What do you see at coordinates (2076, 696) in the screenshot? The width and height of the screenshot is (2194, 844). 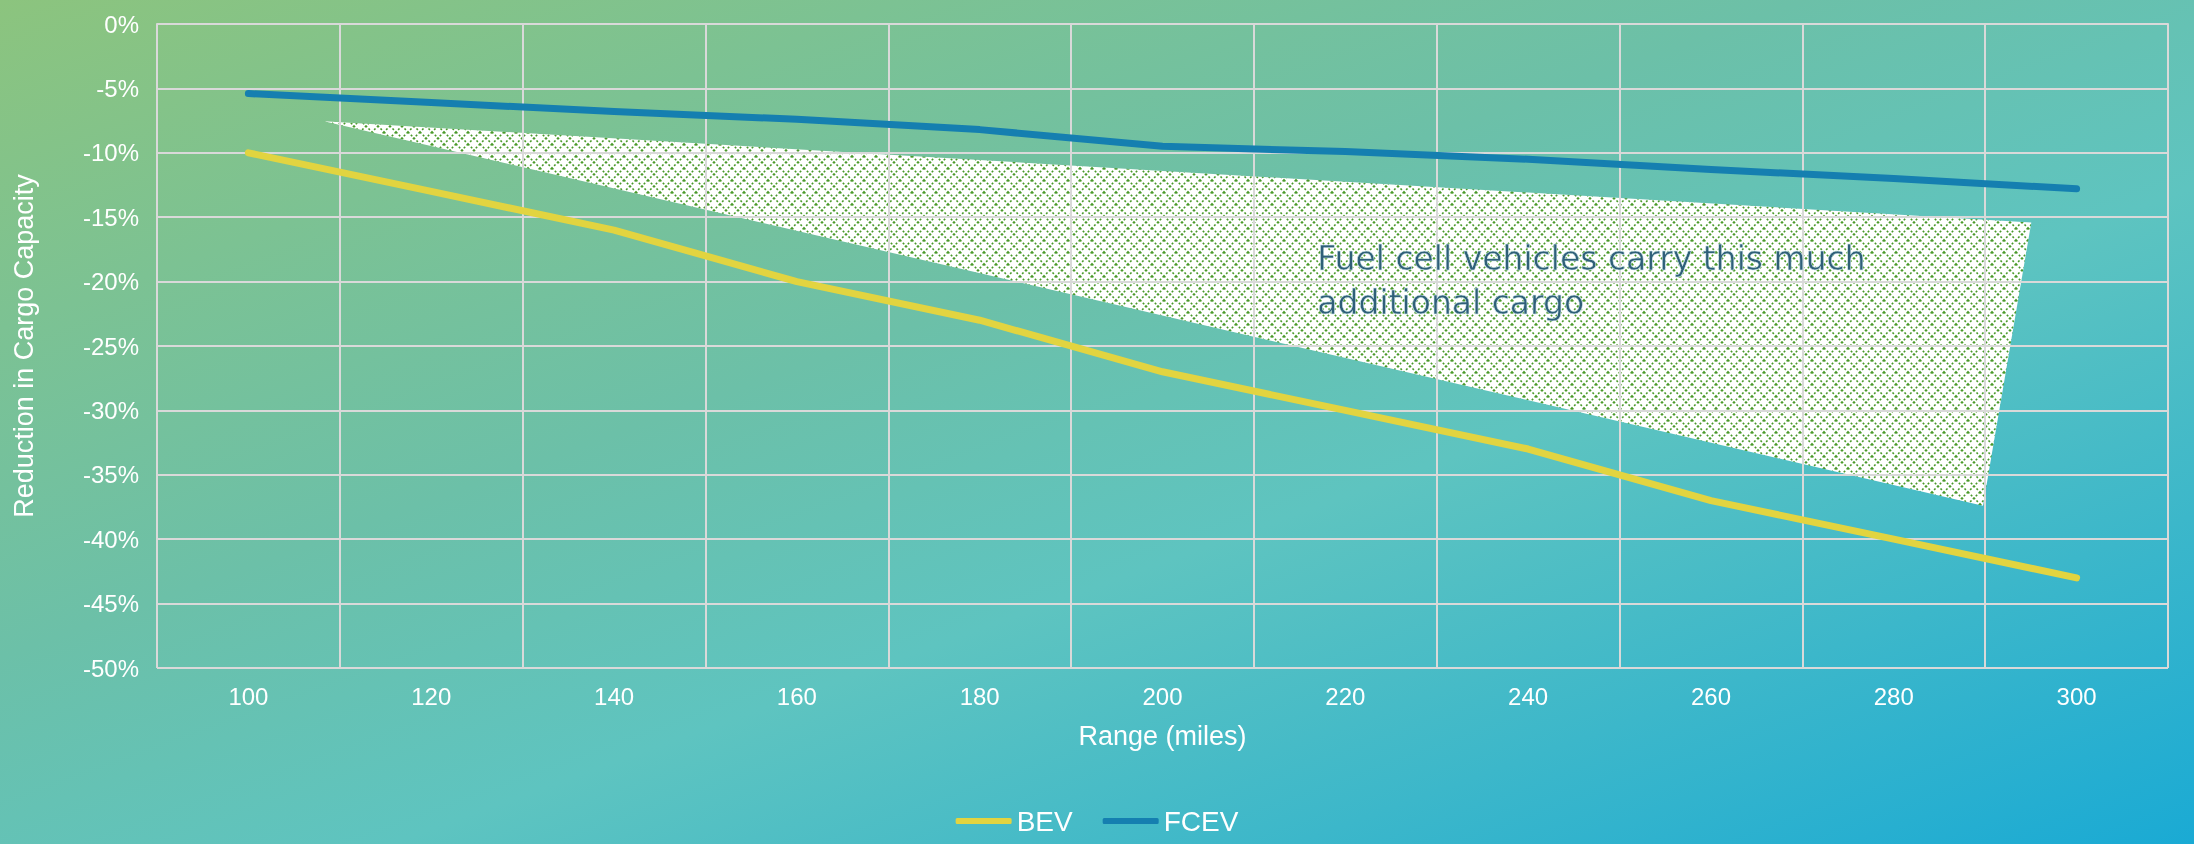 I see `x-tick-label: 300` at bounding box center [2076, 696].